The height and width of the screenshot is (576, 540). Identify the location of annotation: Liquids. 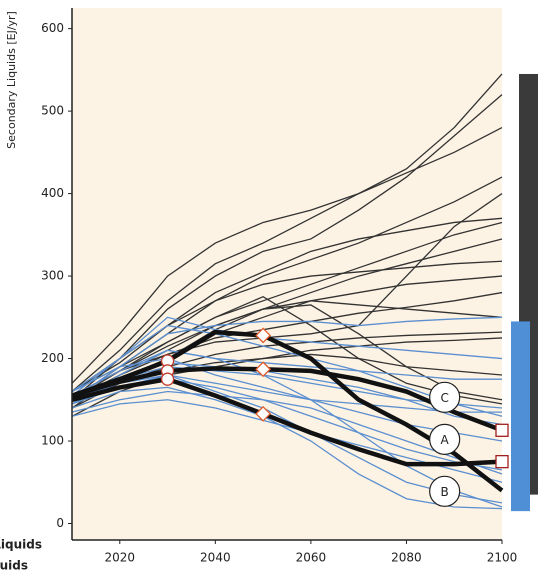
(21, 545).